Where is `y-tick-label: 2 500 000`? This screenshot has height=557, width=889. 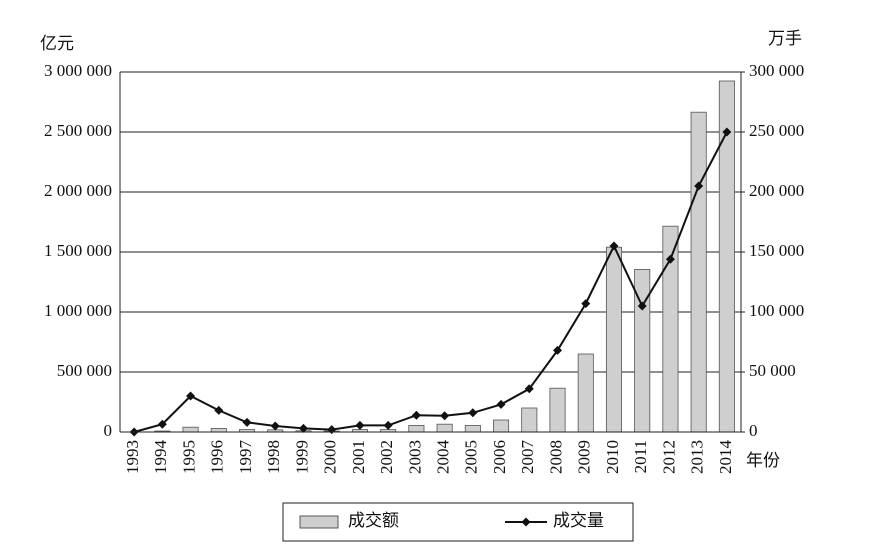 y-tick-label: 2 500 000 is located at coordinates (78, 130).